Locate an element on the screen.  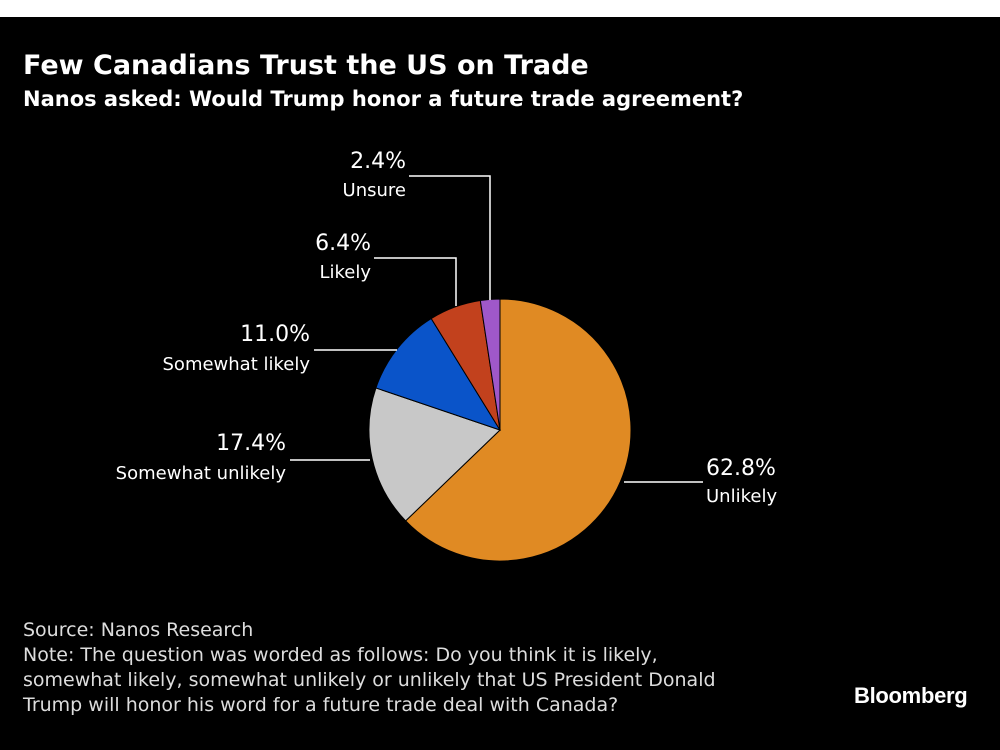
pie-slice-somewhat-likely is located at coordinates (438, 374).